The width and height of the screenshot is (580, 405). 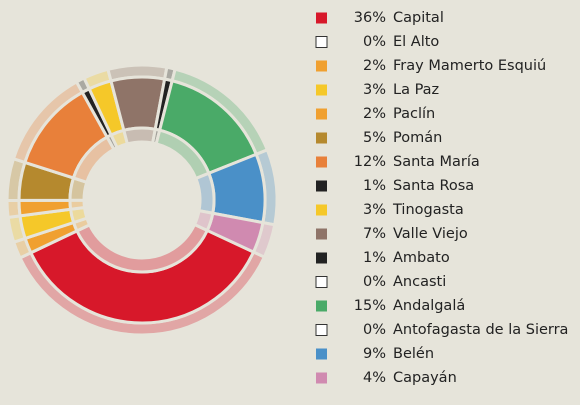 What do you see at coordinates (480, 330) in the screenshot?
I see `legend-label: Antofagasta de la Sierra` at bounding box center [480, 330].